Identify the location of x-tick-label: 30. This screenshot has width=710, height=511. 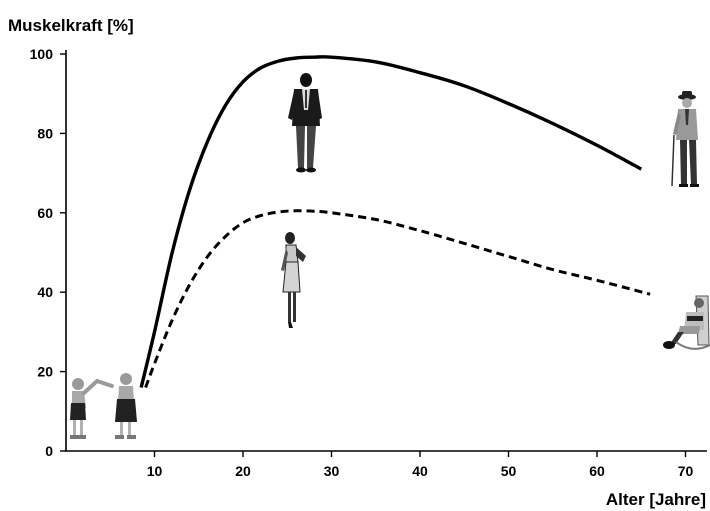
(332, 471).